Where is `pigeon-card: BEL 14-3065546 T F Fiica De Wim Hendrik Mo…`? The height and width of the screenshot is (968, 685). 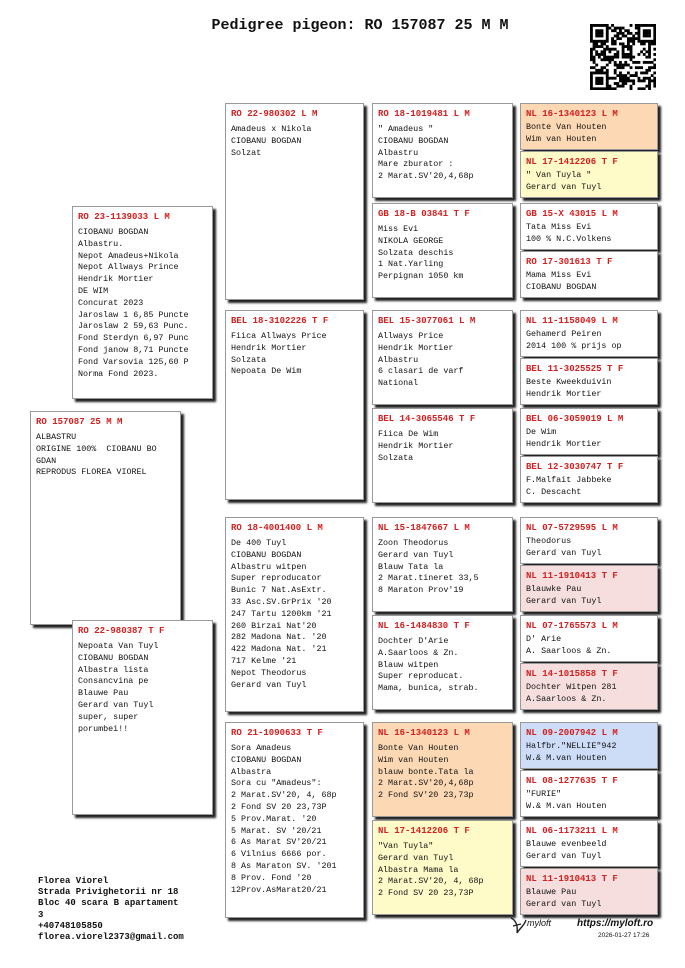
pigeon-card: BEL 14-3065546 T F Fiica De Wim Hendrik Mo… is located at coordinates (442, 455).